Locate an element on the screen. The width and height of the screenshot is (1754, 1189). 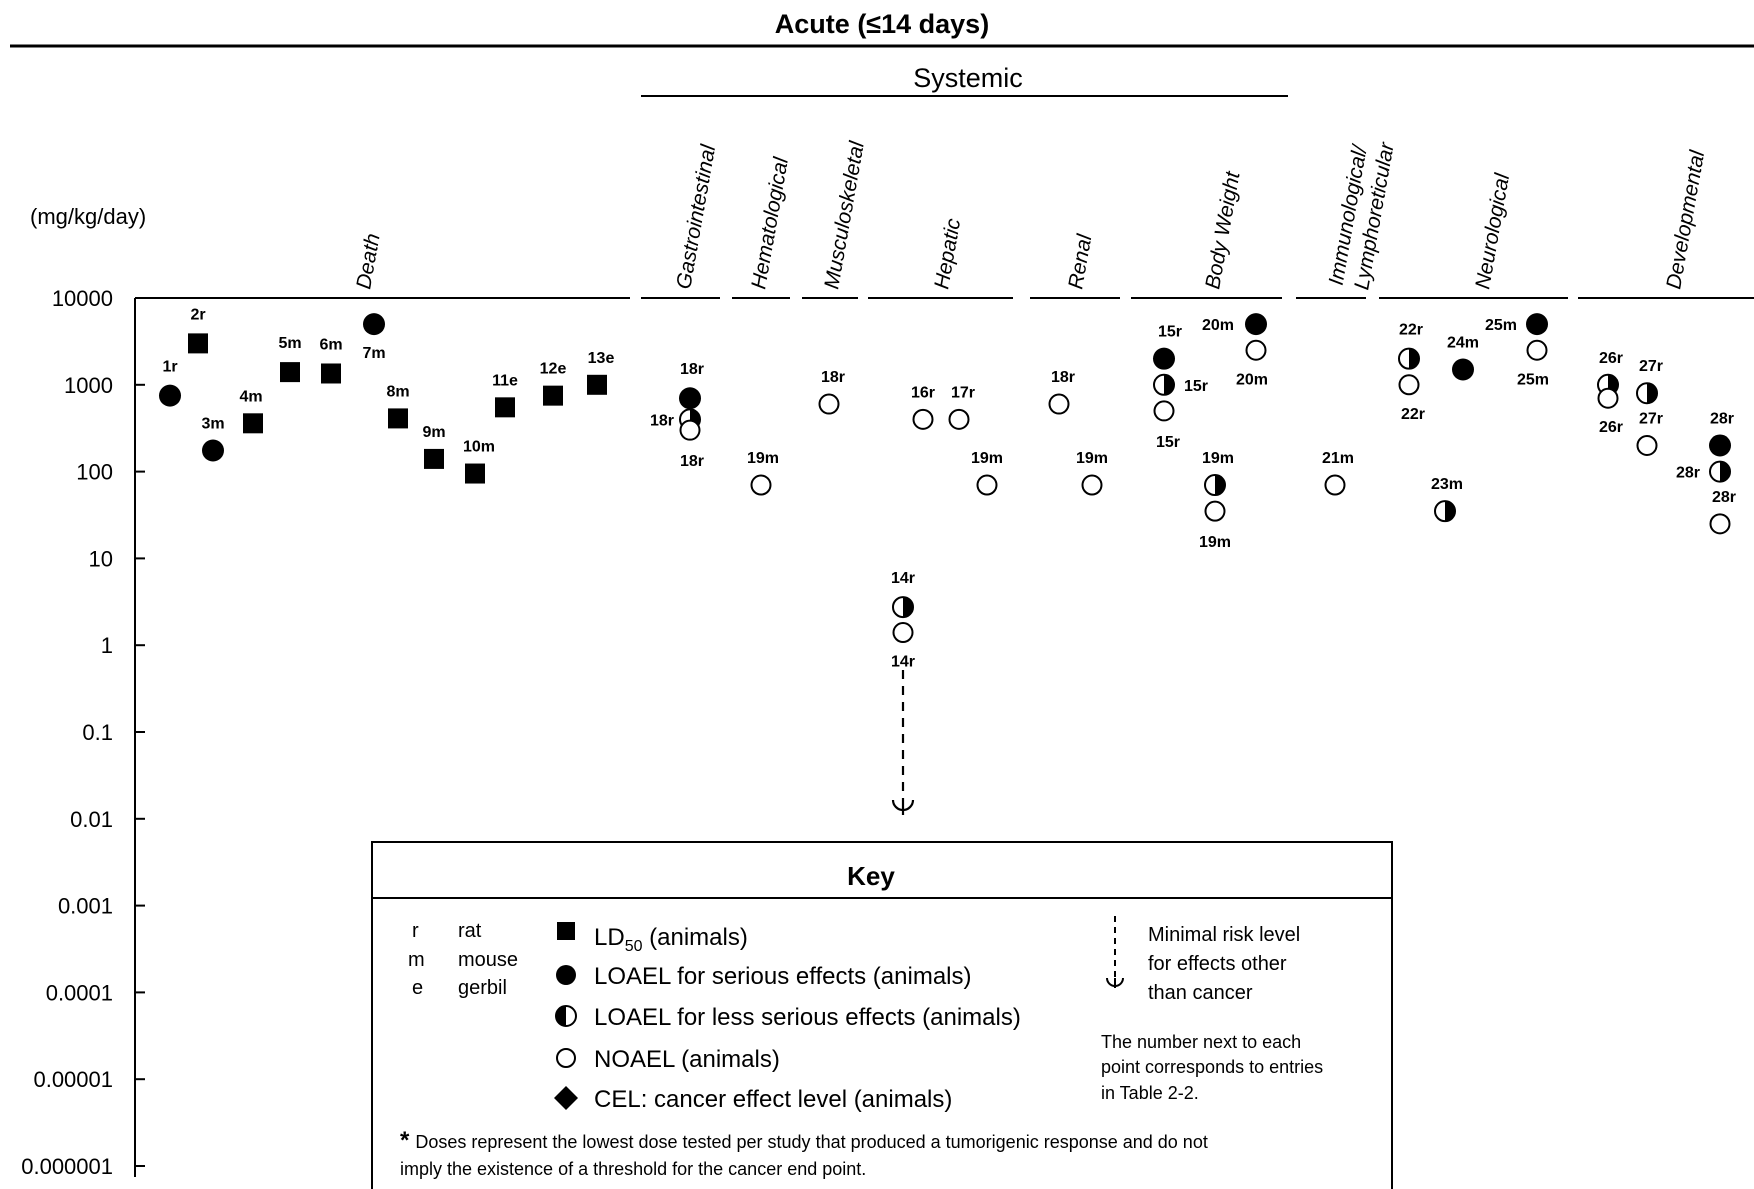
legend-serious-icon is located at coordinates (566, 975).